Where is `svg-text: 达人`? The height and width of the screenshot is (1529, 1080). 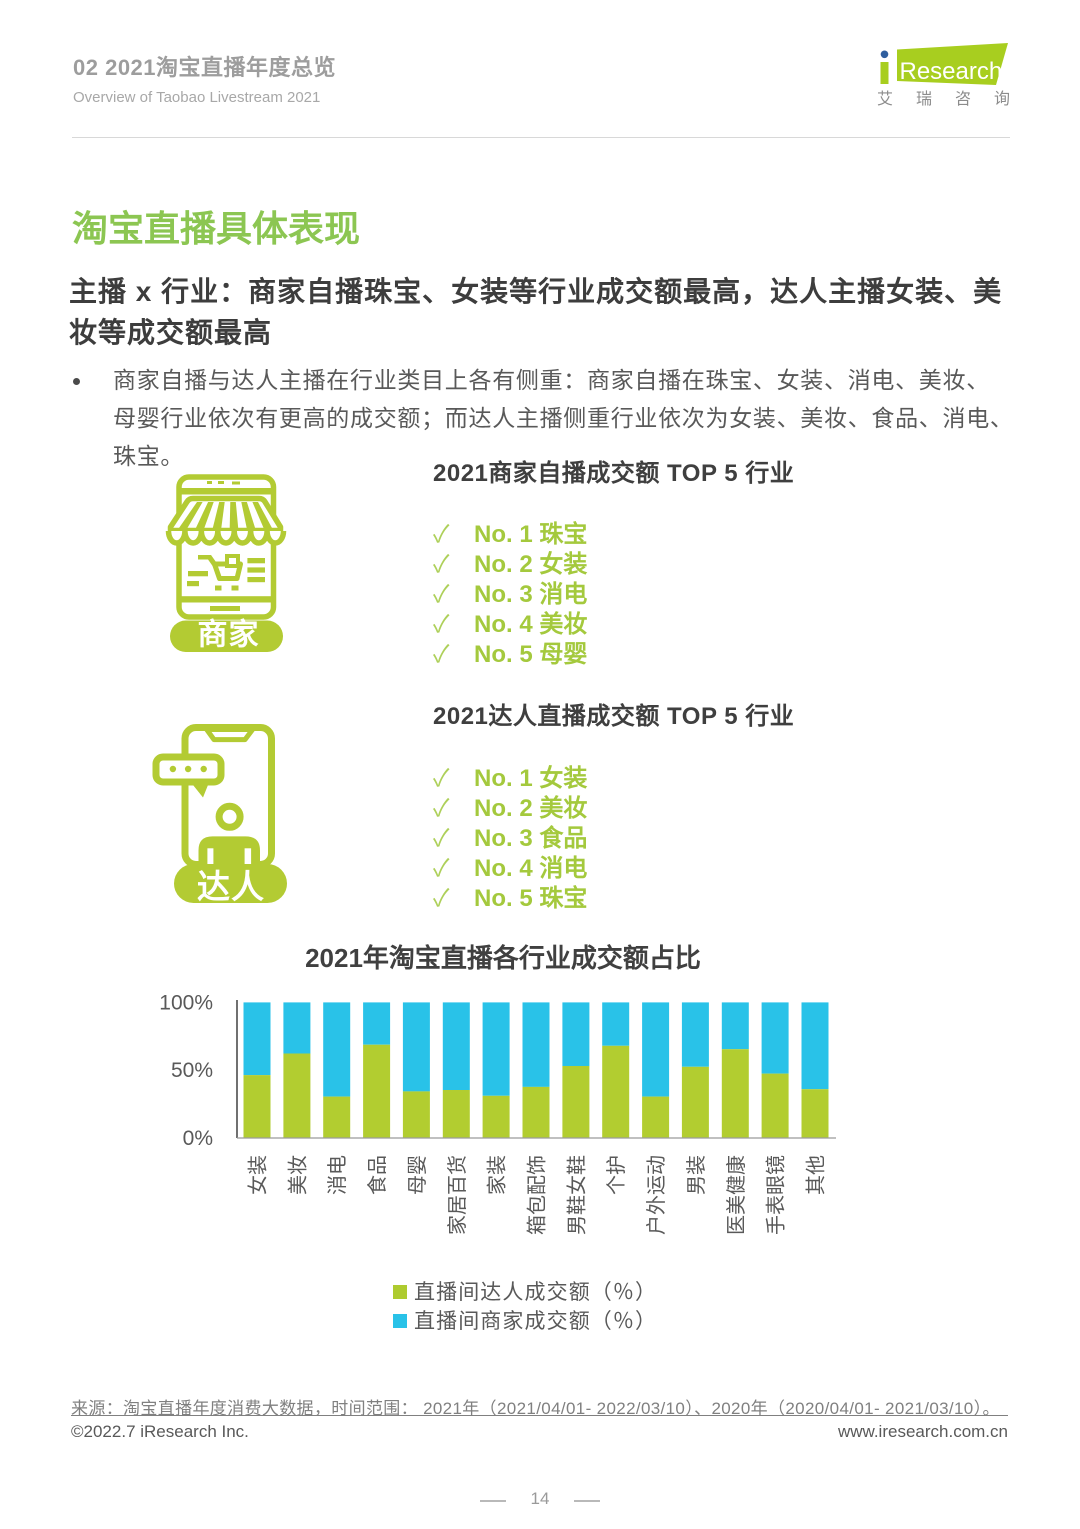 svg-text: 达人 is located at coordinates (231, 886).